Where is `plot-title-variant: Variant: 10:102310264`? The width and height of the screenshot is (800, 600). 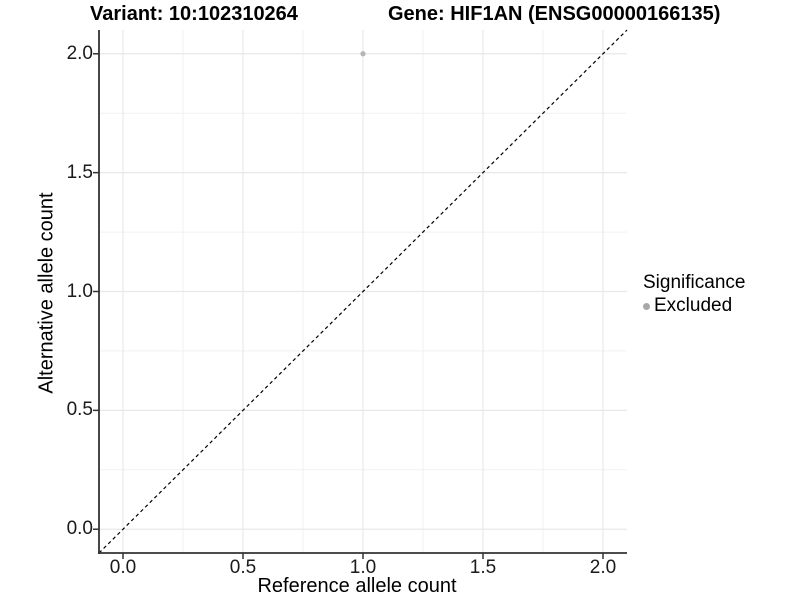 plot-title-variant: Variant: 10:102310264 is located at coordinates (194, 14).